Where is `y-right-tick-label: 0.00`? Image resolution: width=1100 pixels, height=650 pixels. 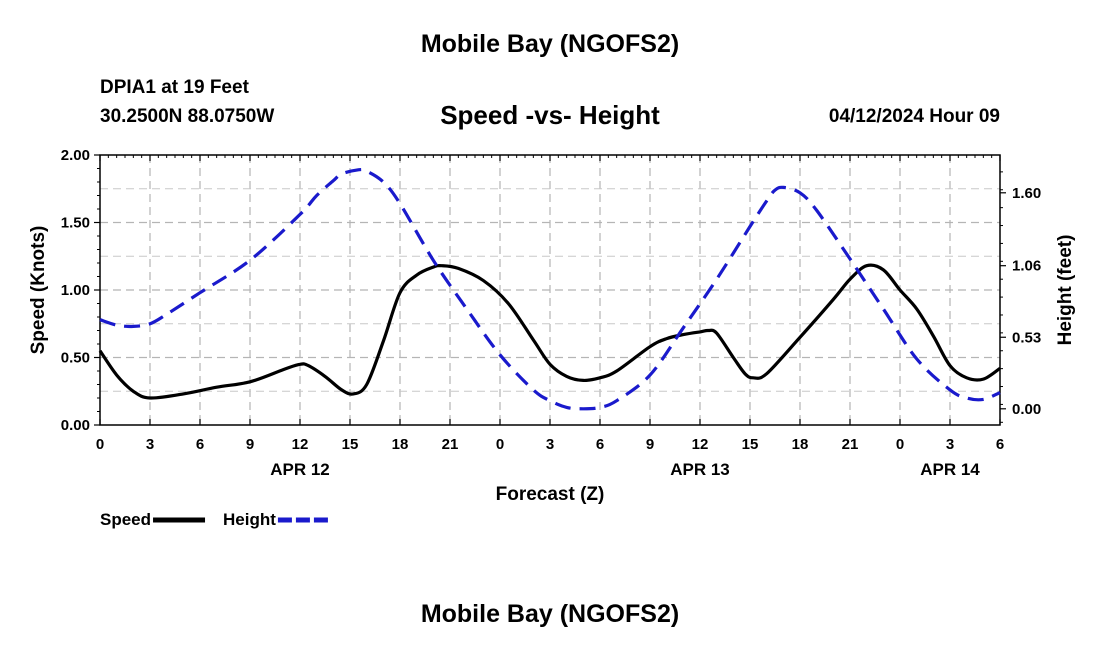 y-right-tick-label: 0.00 is located at coordinates (1026, 409).